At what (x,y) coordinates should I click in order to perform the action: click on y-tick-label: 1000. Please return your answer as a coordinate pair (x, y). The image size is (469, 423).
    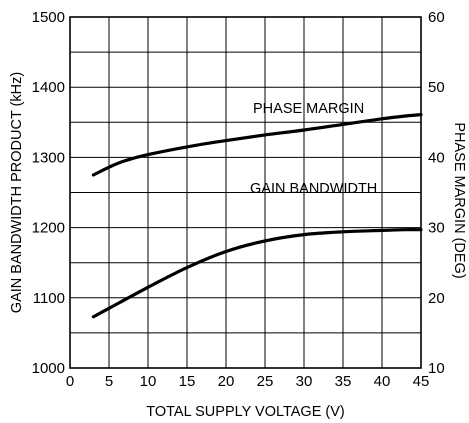
    Looking at the image, I should click on (48, 368).